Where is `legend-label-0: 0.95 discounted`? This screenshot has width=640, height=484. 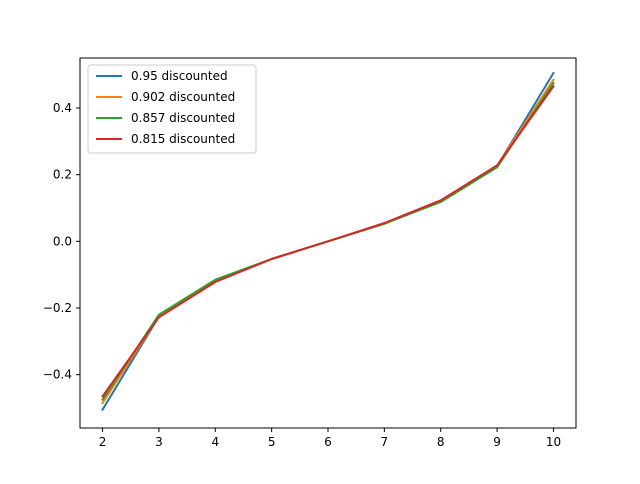
legend-label-0: 0.95 discounted is located at coordinates (179, 76).